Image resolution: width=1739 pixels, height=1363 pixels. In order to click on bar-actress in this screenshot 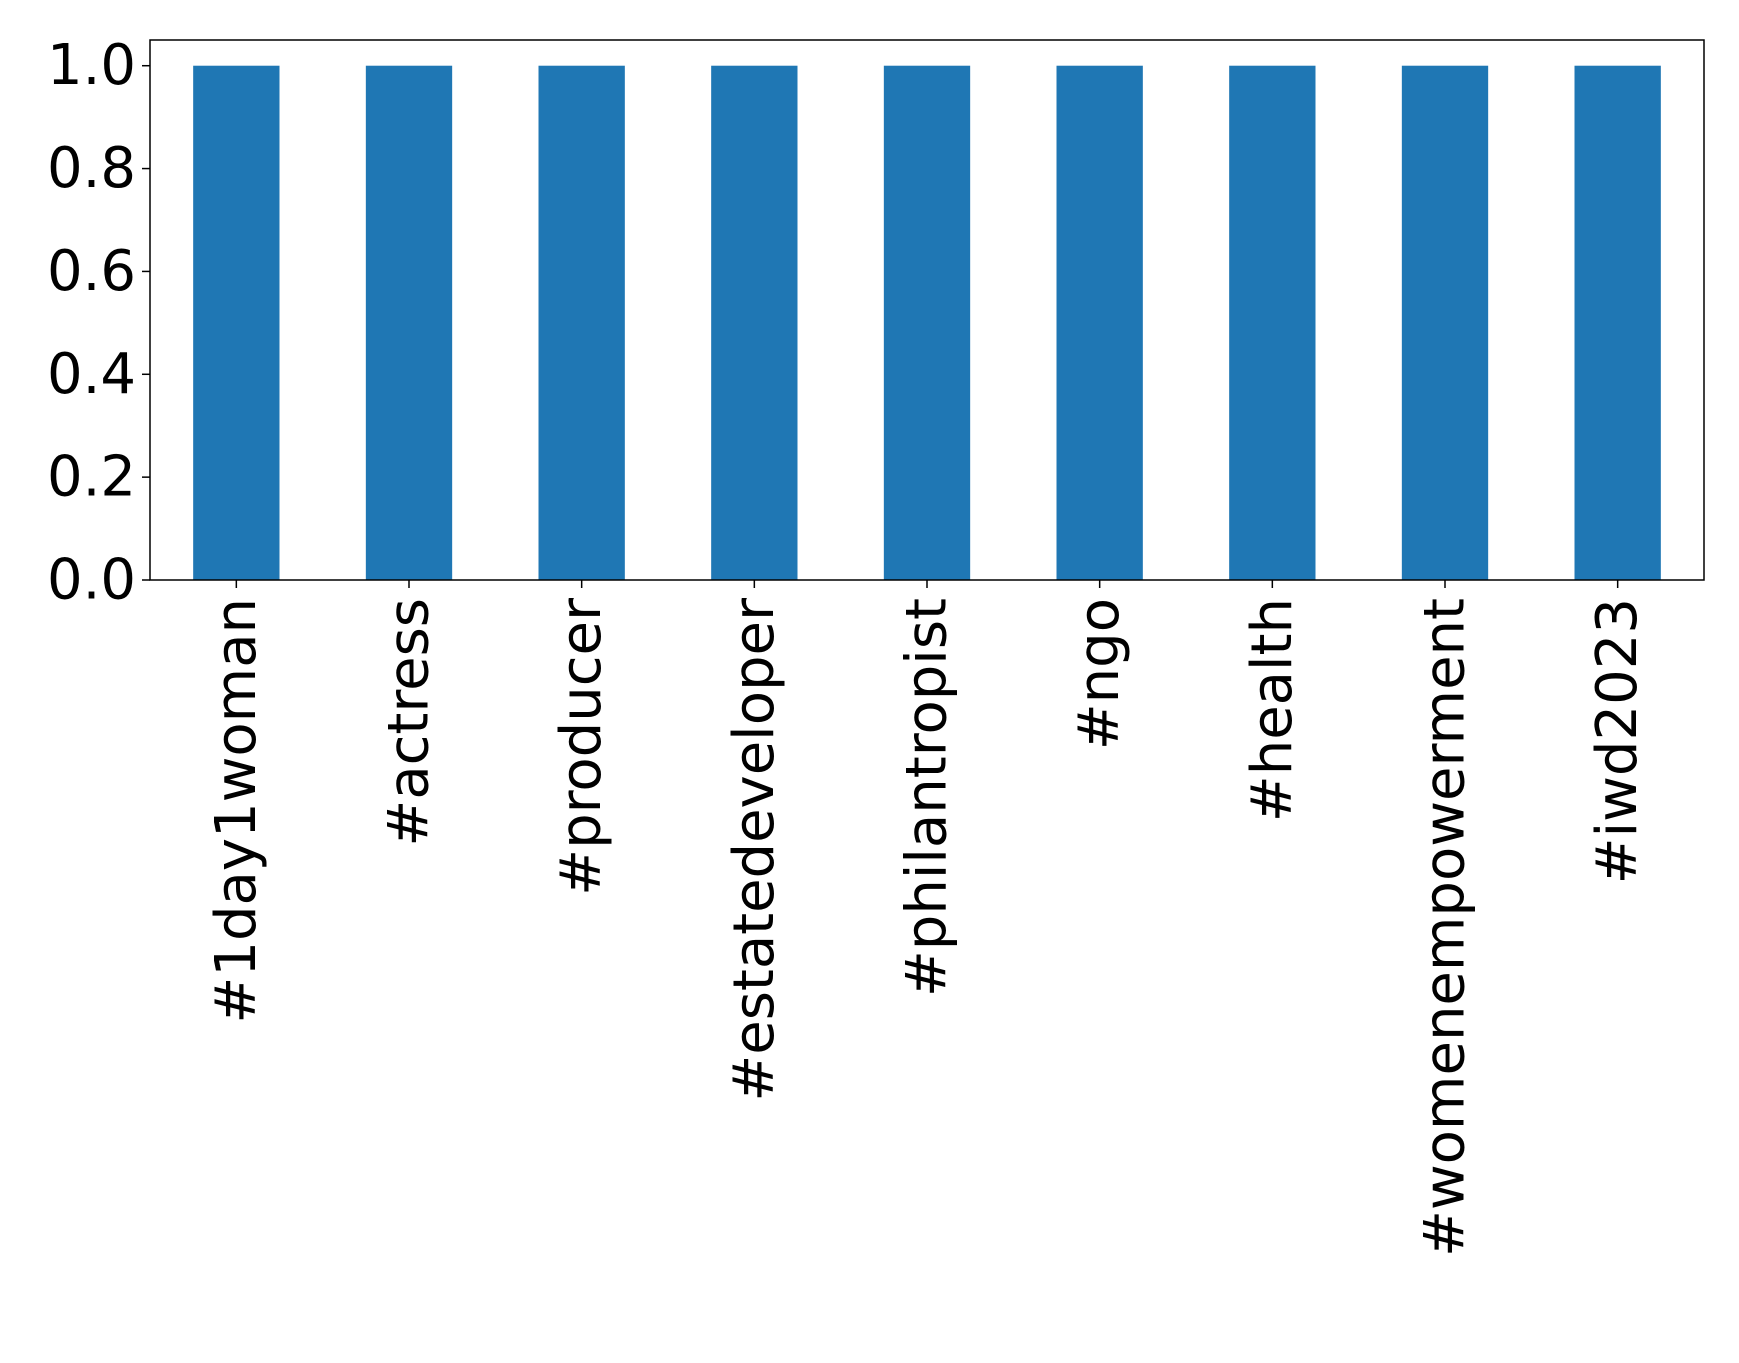, I will do `click(409, 322)`.